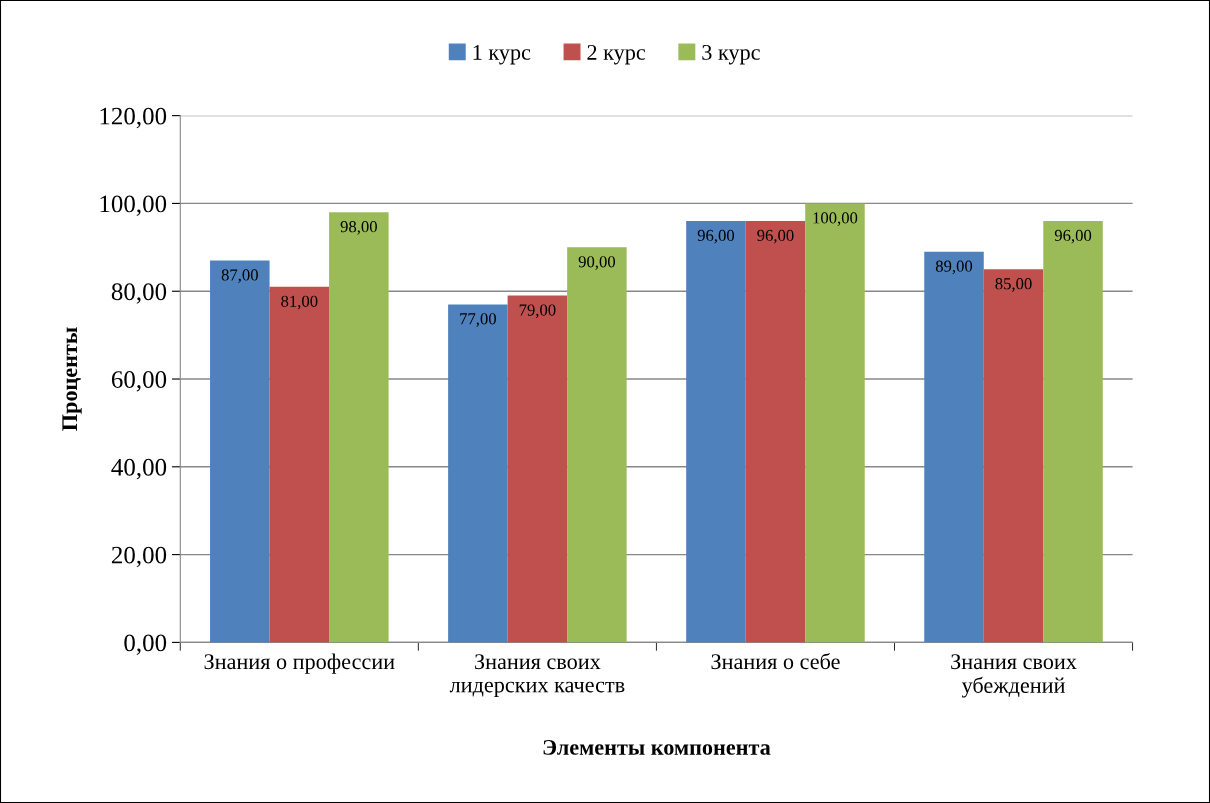 The image size is (1210, 803). I want to click on data-label: 87,00, so click(239, 276).